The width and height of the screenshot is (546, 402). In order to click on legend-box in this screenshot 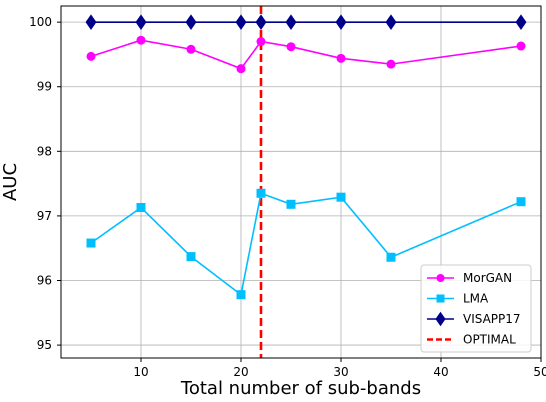, I will do `click(476, 308)`.